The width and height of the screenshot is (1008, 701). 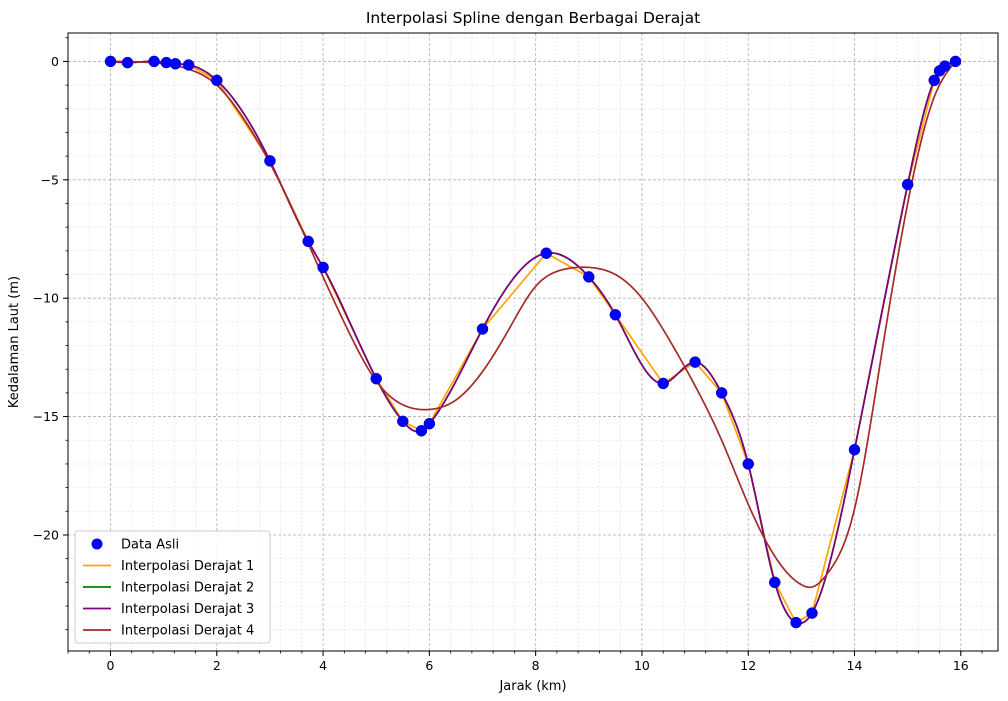 I want to click on legend-label: Interpolasi Derajat 3, so click(x=187, y=609).